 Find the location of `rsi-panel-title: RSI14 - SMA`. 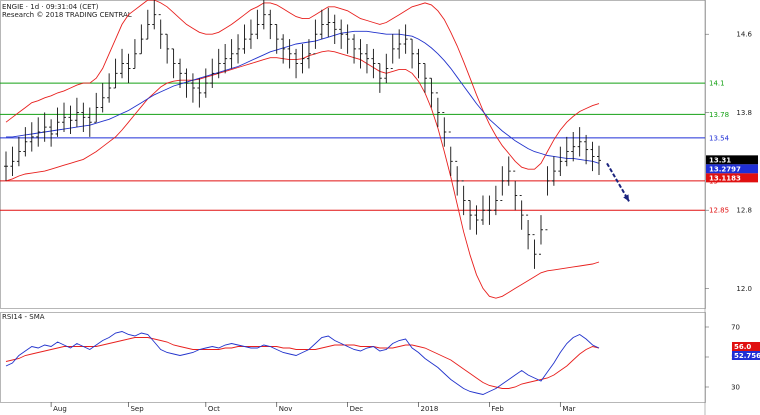

rsi-panel-title: RSI14 - SMA is located at coordinates (23, 317).